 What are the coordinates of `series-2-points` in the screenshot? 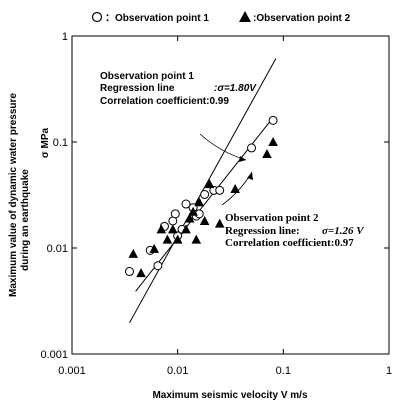 It's located at (203, 207).